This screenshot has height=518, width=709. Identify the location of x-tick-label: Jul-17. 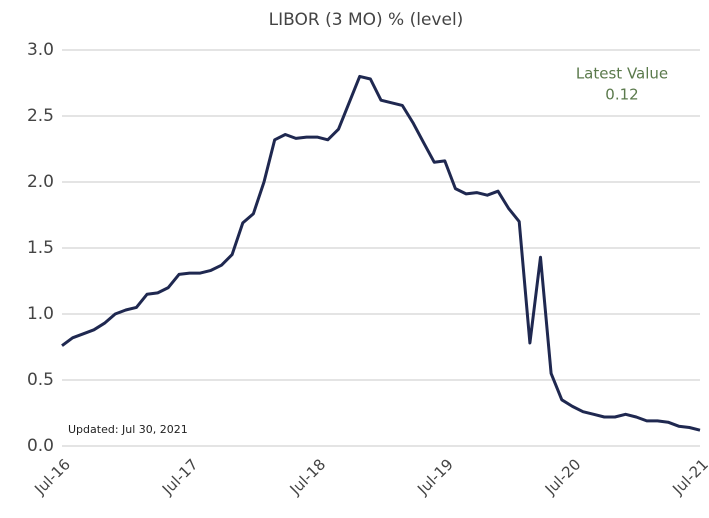
(180, 477).